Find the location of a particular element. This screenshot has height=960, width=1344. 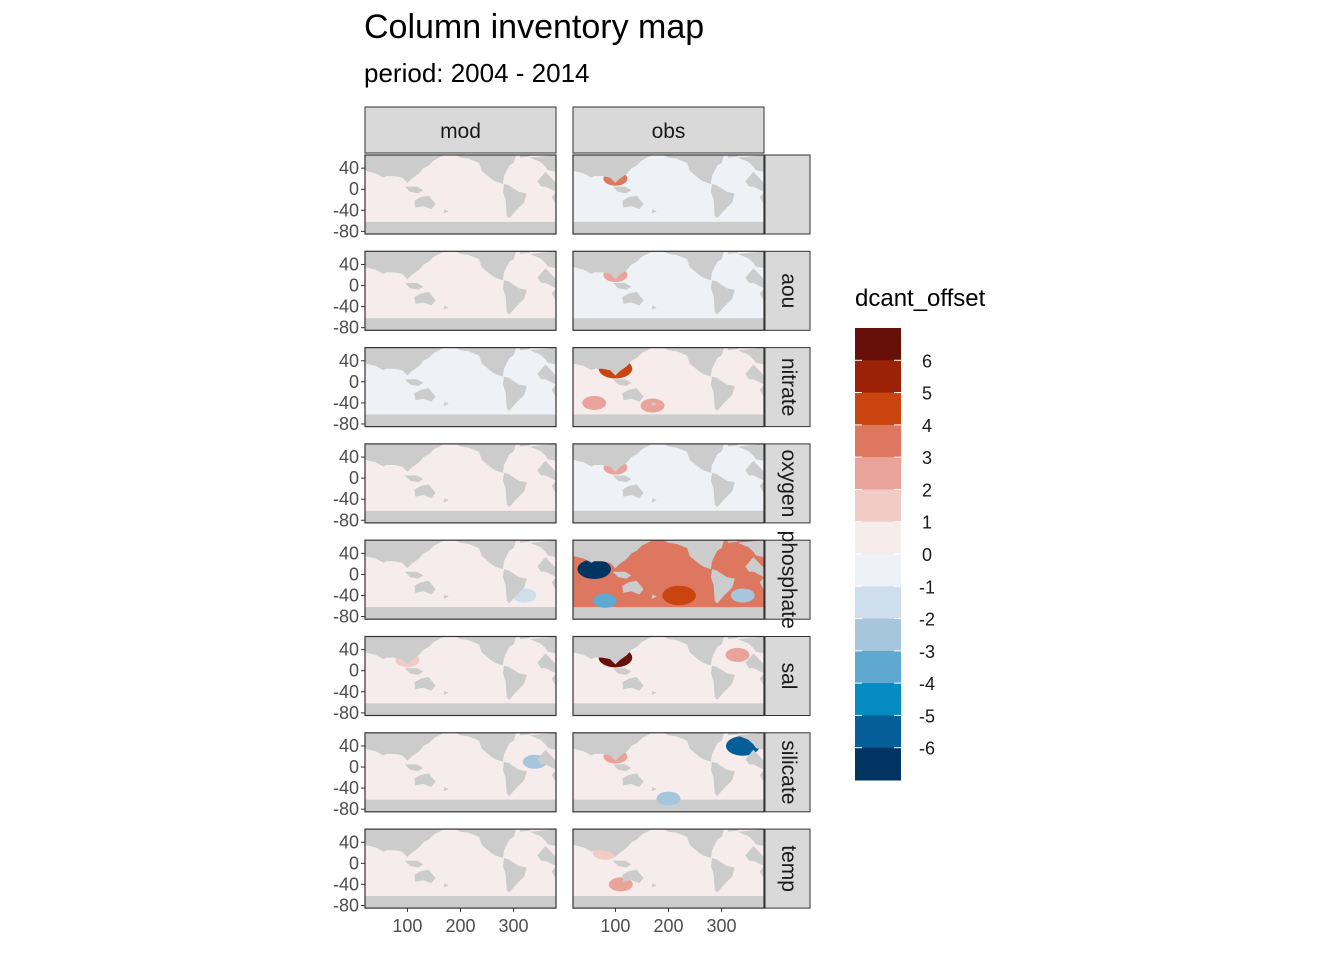

y-tick-label: -80 is located at coordinates (346, 809).